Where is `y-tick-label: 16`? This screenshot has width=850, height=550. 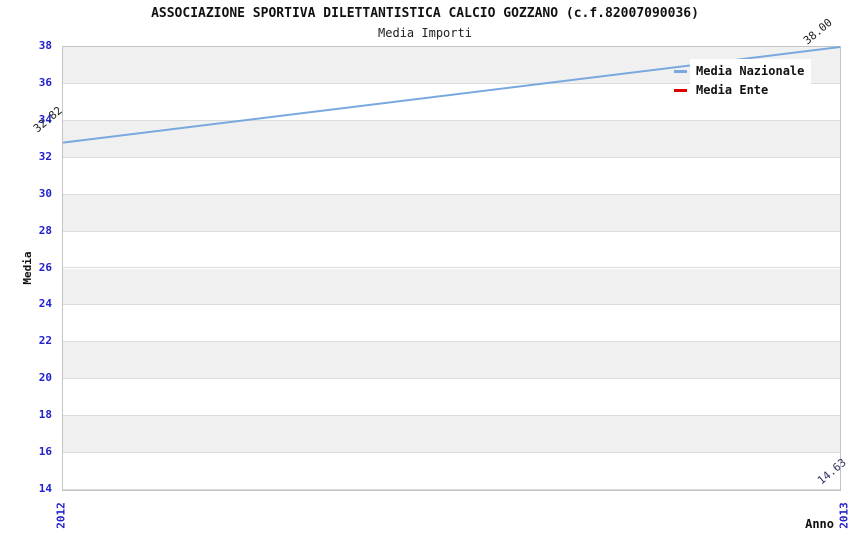
y-tick-label: 16 is located at coordinates (45, 452).